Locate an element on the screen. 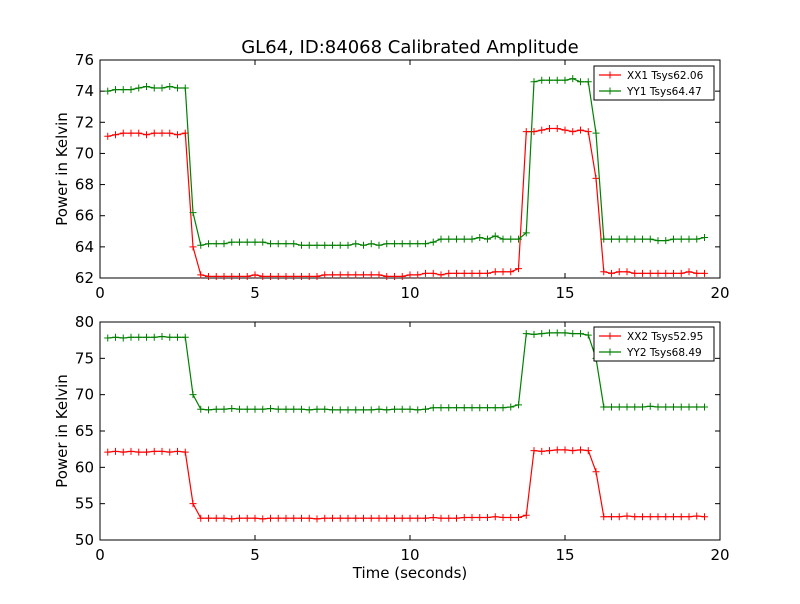 The height and width of the screenshot is (604, 800). x-tick-label: 10 is located at coordinates (409, 293).